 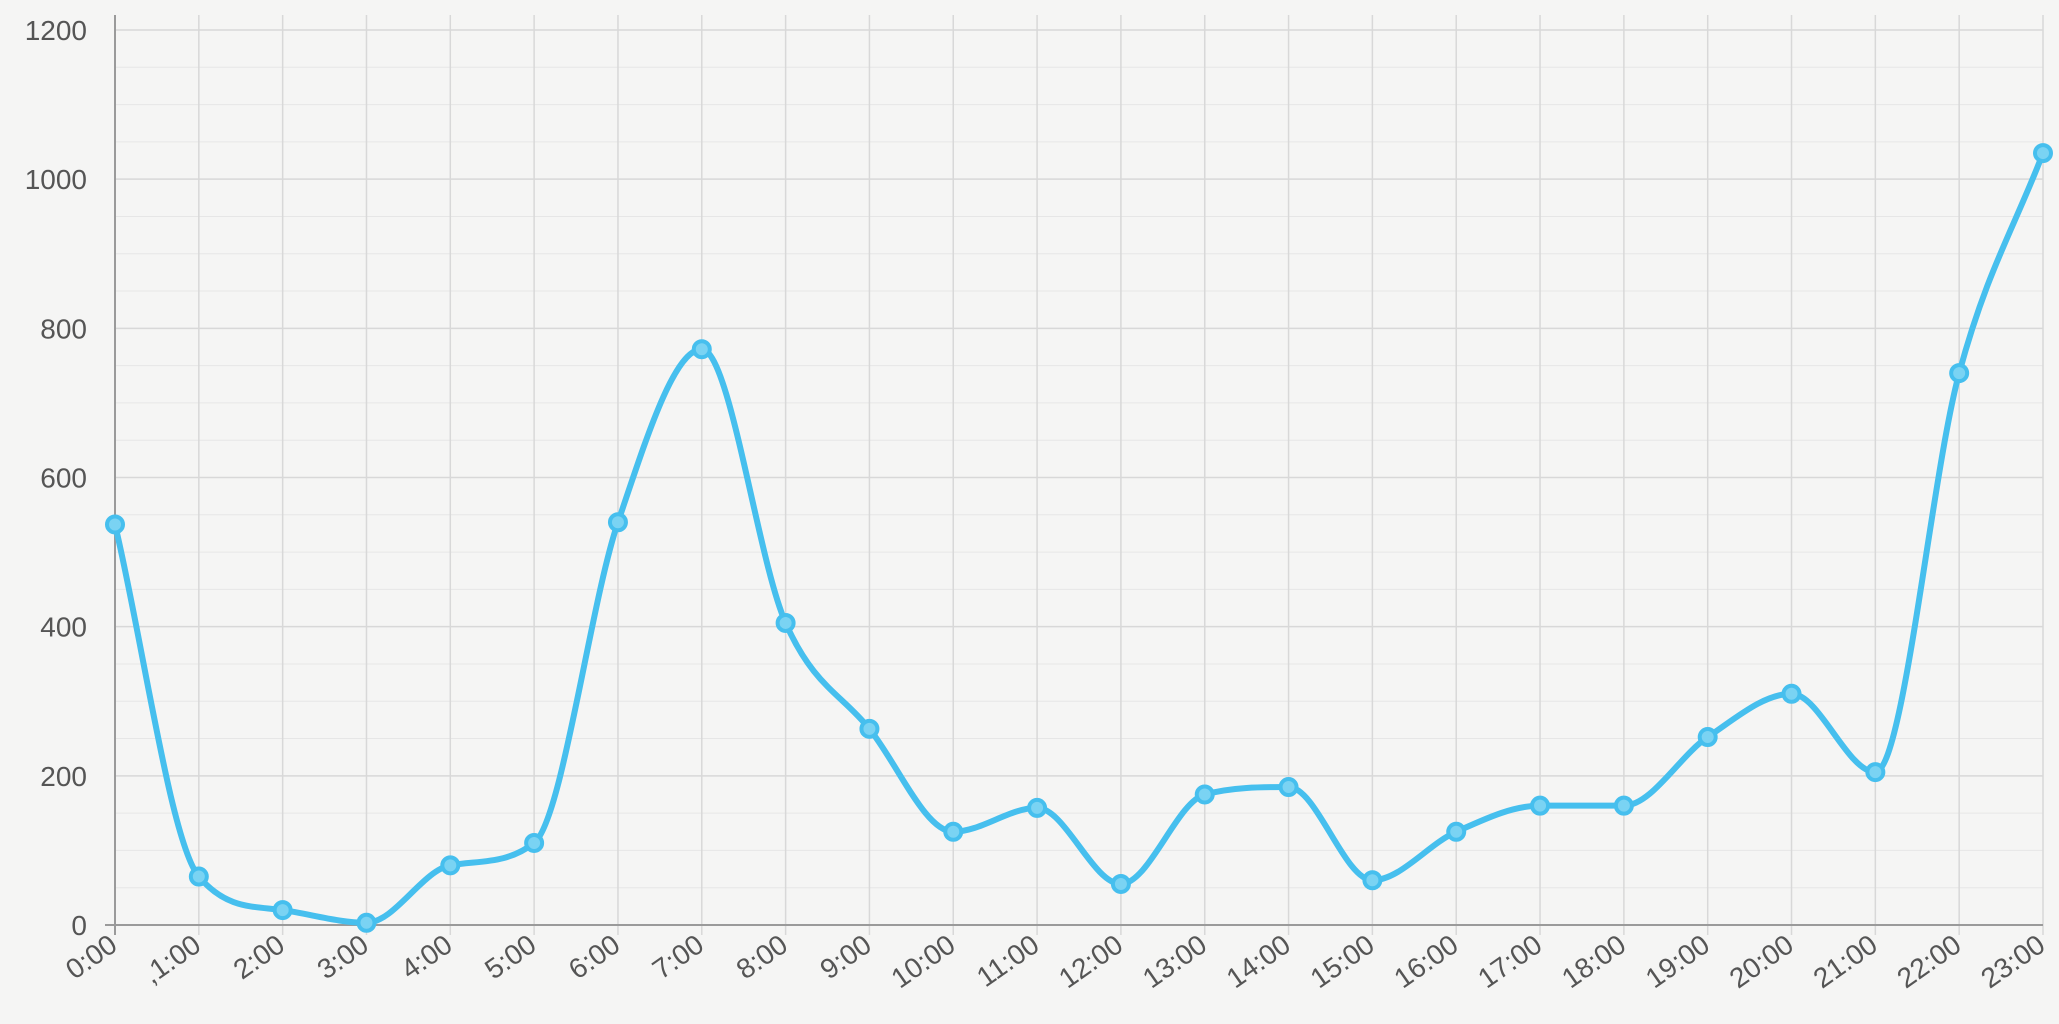 What do you see at coordinates (342, 957) in the screenshot?
I see `x-tick-label: 3:00` at bounding box center [342, 957].